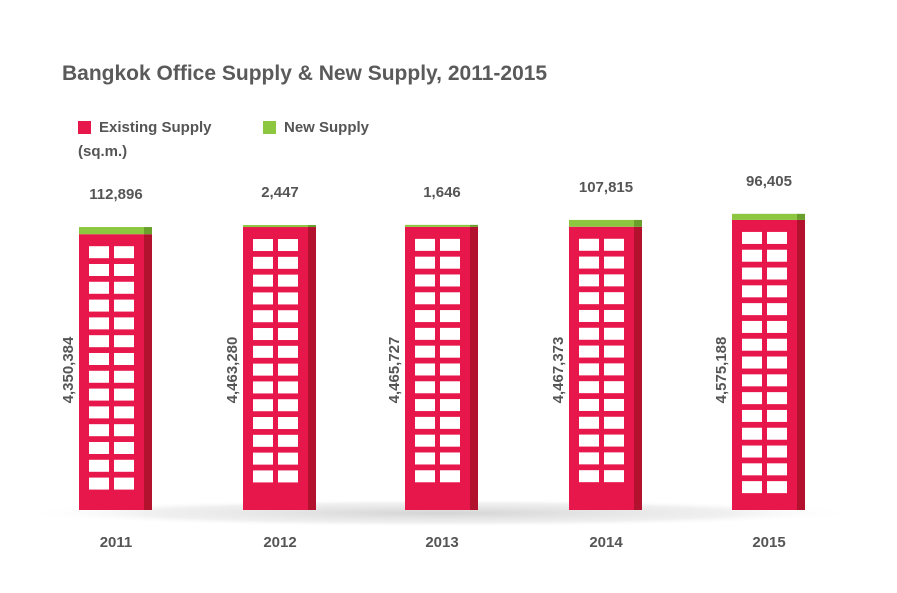  Describe the element at coordinates (68, 369) in the screenshot. I see `data-label-existing: 4,350,384` at that location.